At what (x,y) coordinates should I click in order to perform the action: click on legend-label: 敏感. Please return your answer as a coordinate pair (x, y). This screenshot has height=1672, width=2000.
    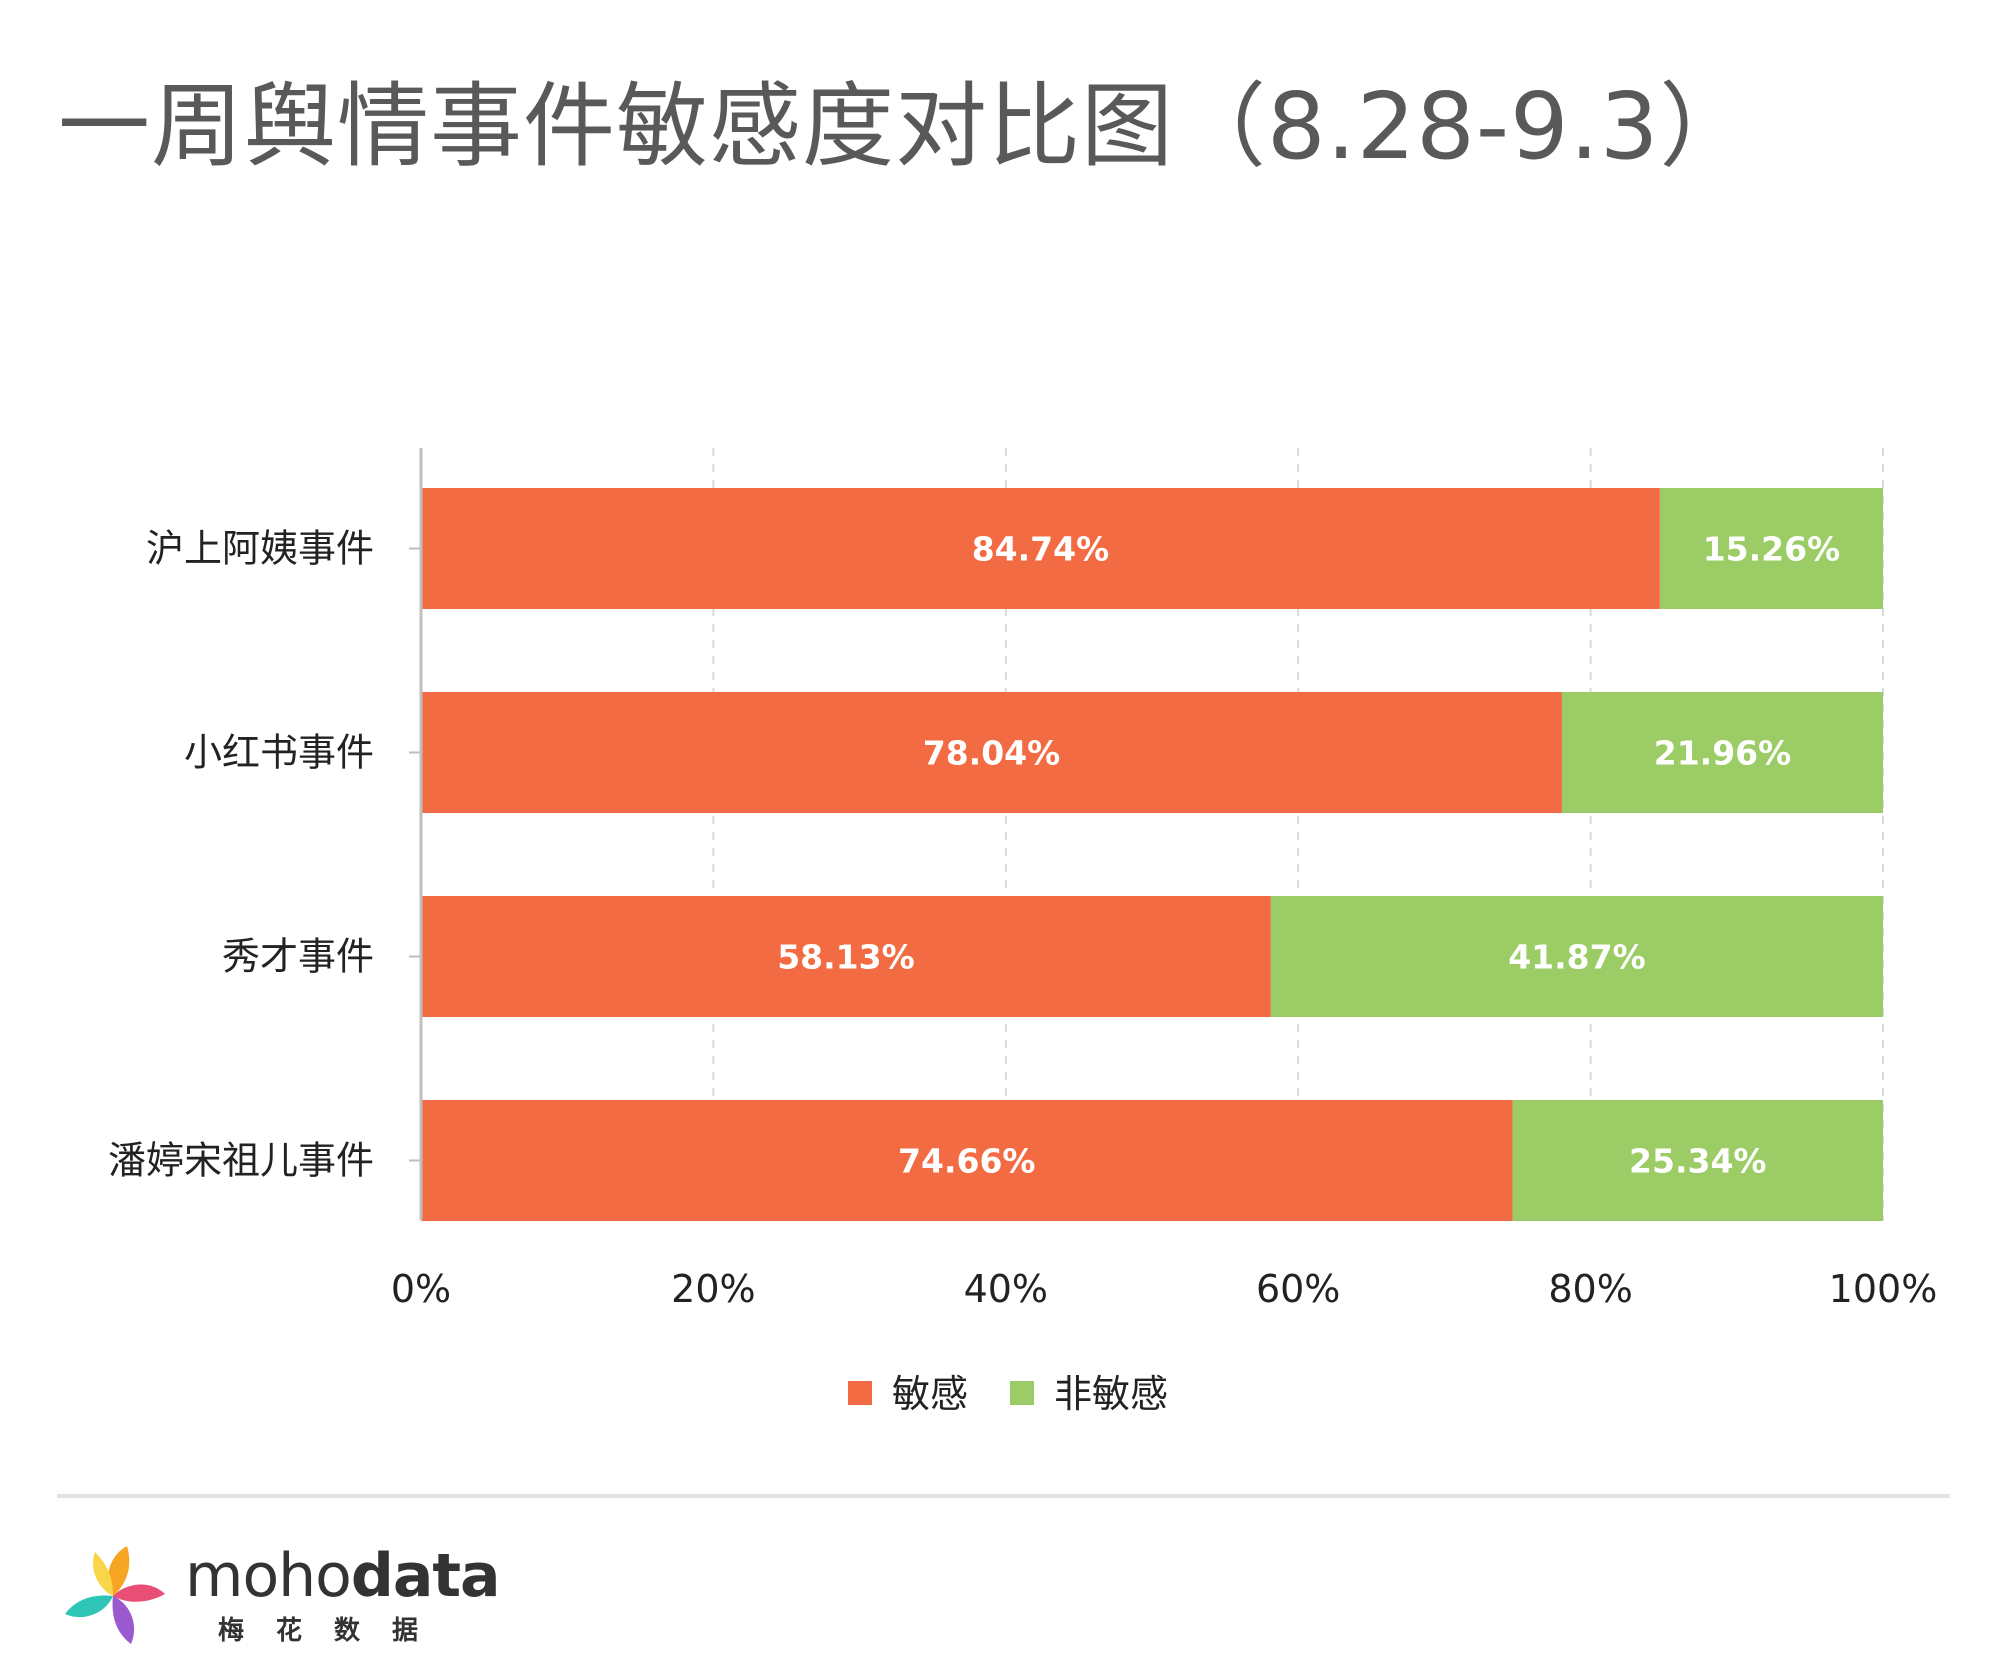
    Looking at the image, I should click on (930, 1394).